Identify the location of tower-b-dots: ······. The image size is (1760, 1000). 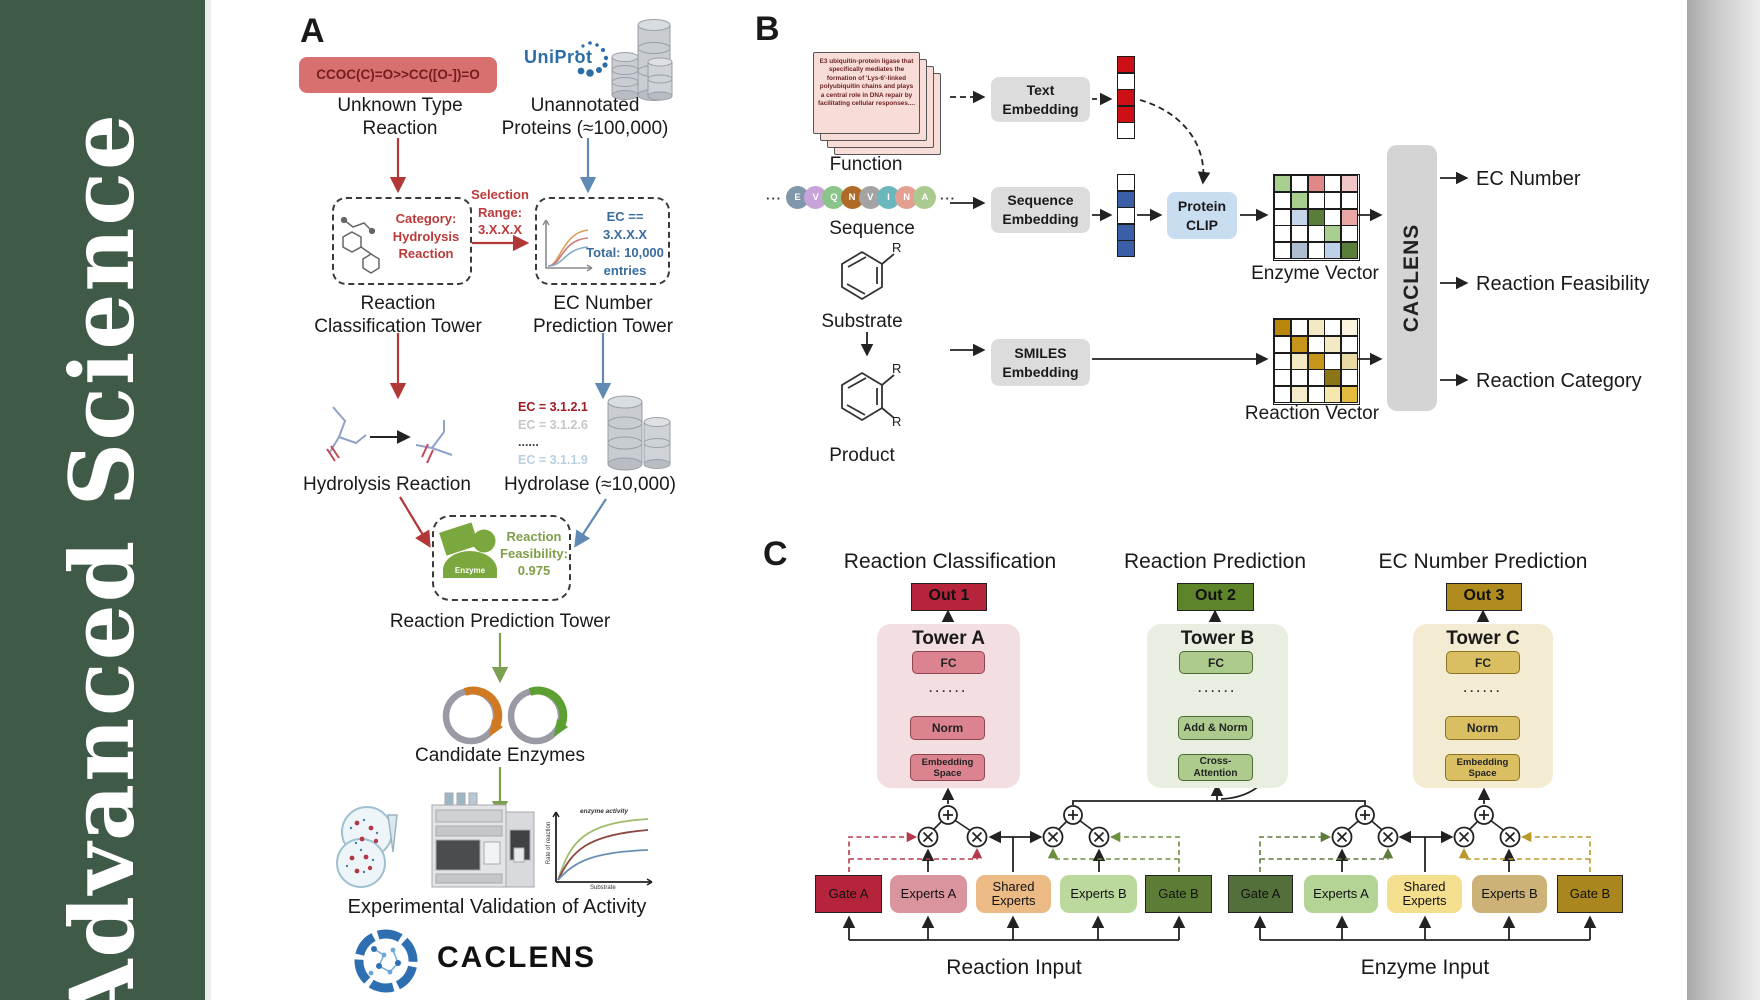
(1217, 691).